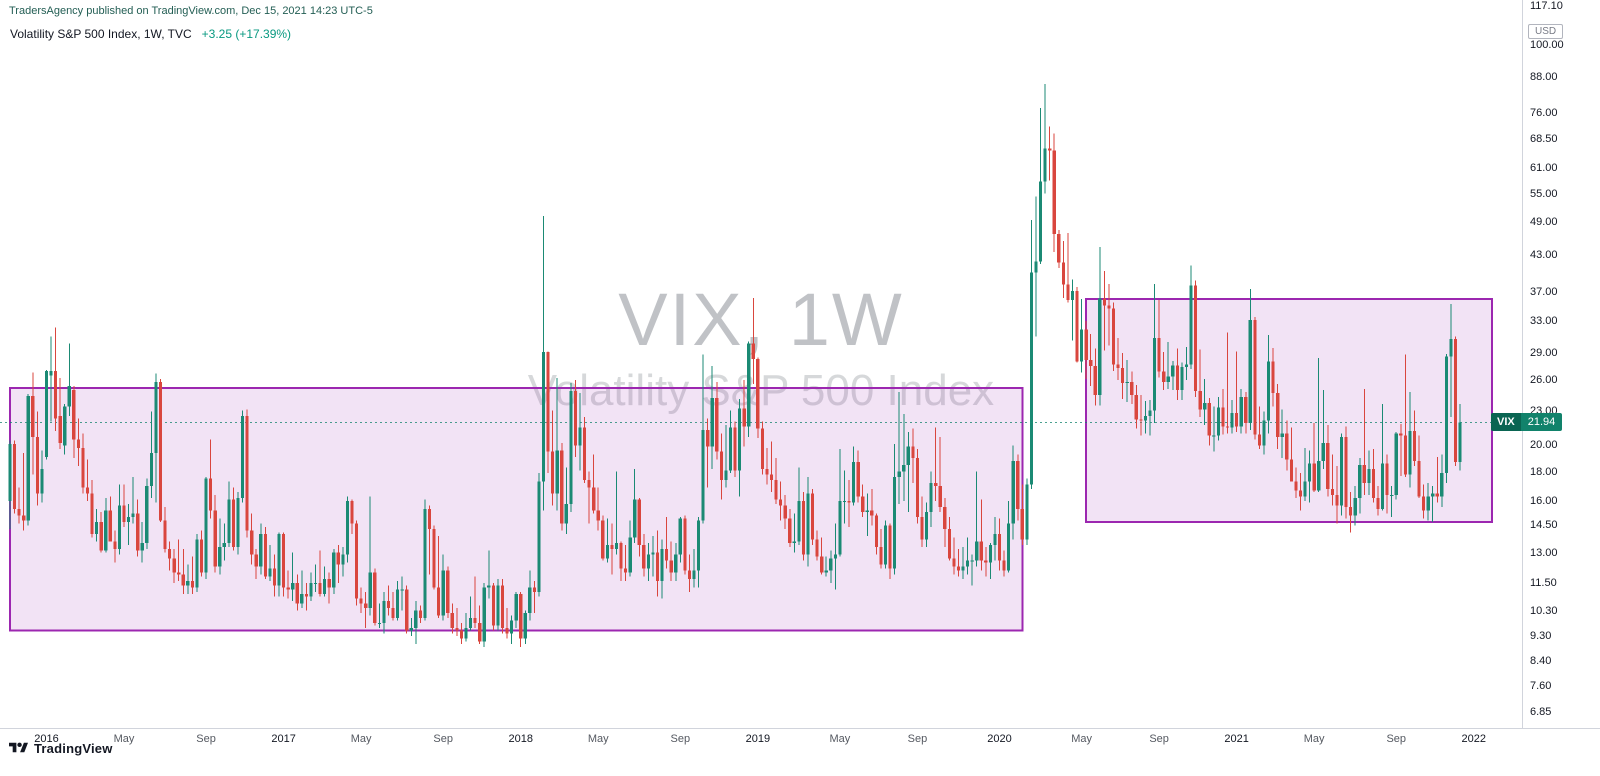 This screenshot has width=1600, height=776. Describe the element at coordinates (1544, 222) in the screenshot. I see `price-tick-label: 49.00` at that location.